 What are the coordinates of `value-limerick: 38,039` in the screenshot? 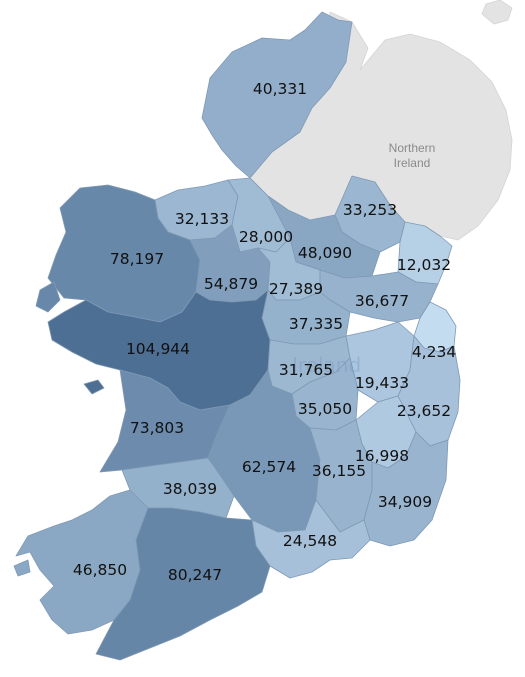 It's located at (190, 489).